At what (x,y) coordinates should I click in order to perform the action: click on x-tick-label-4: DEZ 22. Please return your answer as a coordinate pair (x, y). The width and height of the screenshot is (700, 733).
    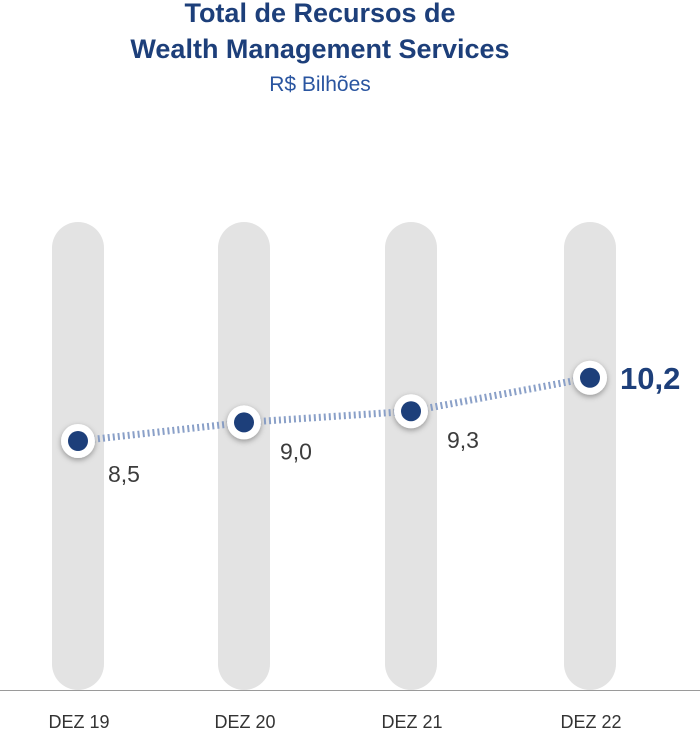
    Looking at the image, I should click on (590, 722).